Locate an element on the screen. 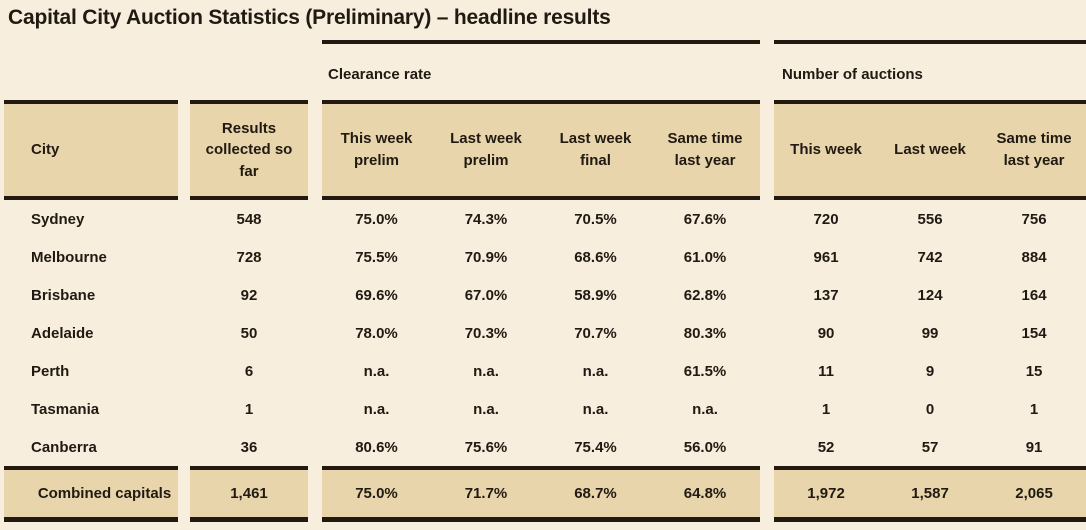 The height and width of the screenshot is (530, 1086). cell-clearance: 78.0% is located at coordinates (376, 333).